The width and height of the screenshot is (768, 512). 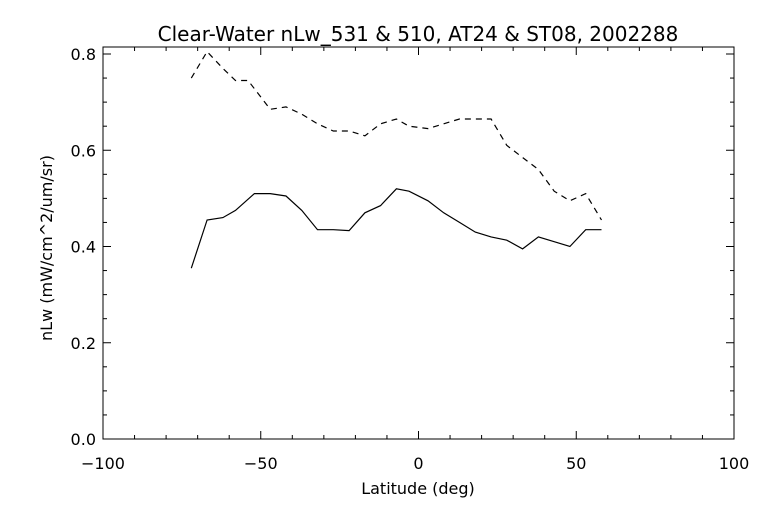 What do you see at coordinates (83, 343) in the screenshot?
I see `y-tick-label: 0.2` at bounding box center [83, 343].